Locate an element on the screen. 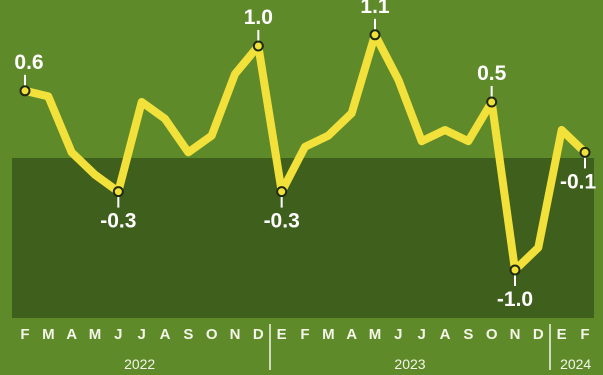 Image resolution: width=603 pixels, height=375 pixels. data-label: 1.0 is located at coordinates (258, 17).